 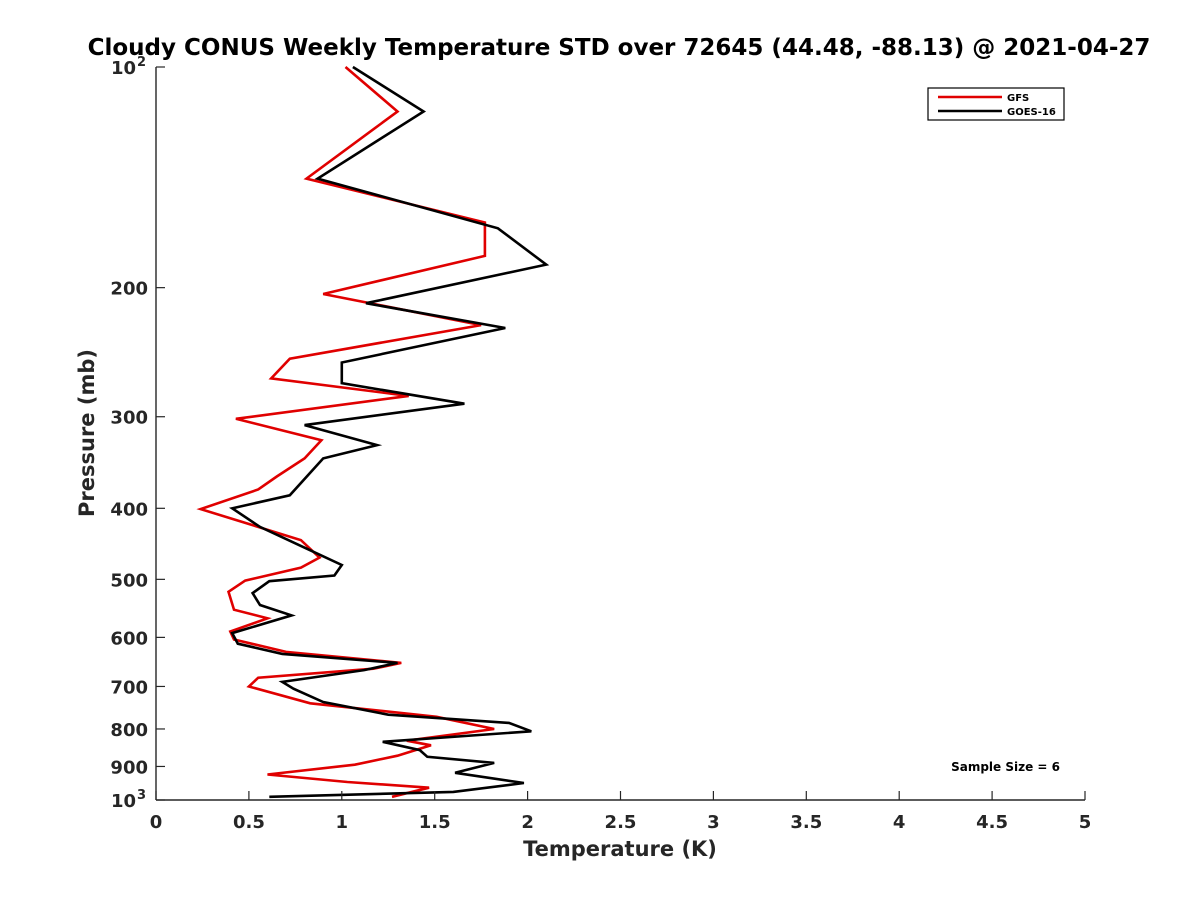 What do you see at coordinates (129, 418) in the screenshot?
I see `y-tick-label: 300` at bounding box center [129, 418].